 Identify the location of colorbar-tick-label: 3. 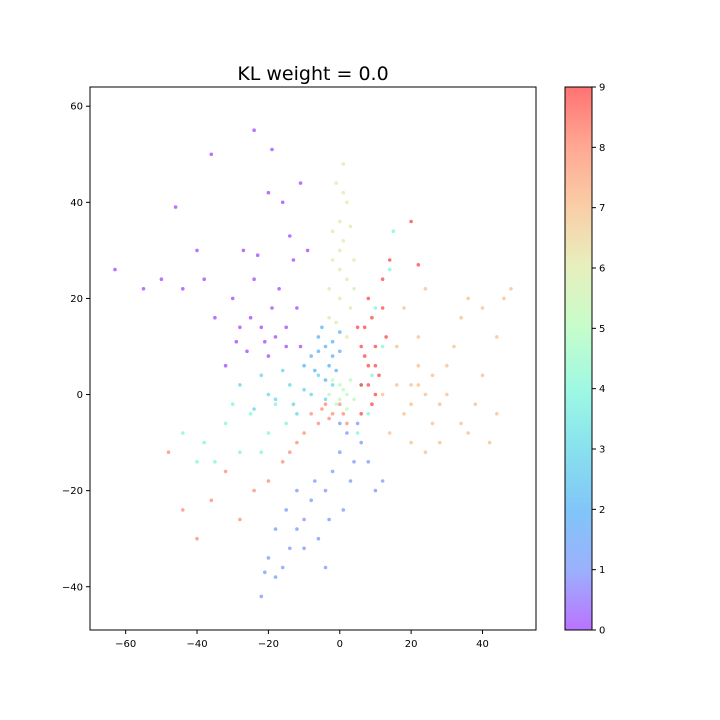
(602, 450).